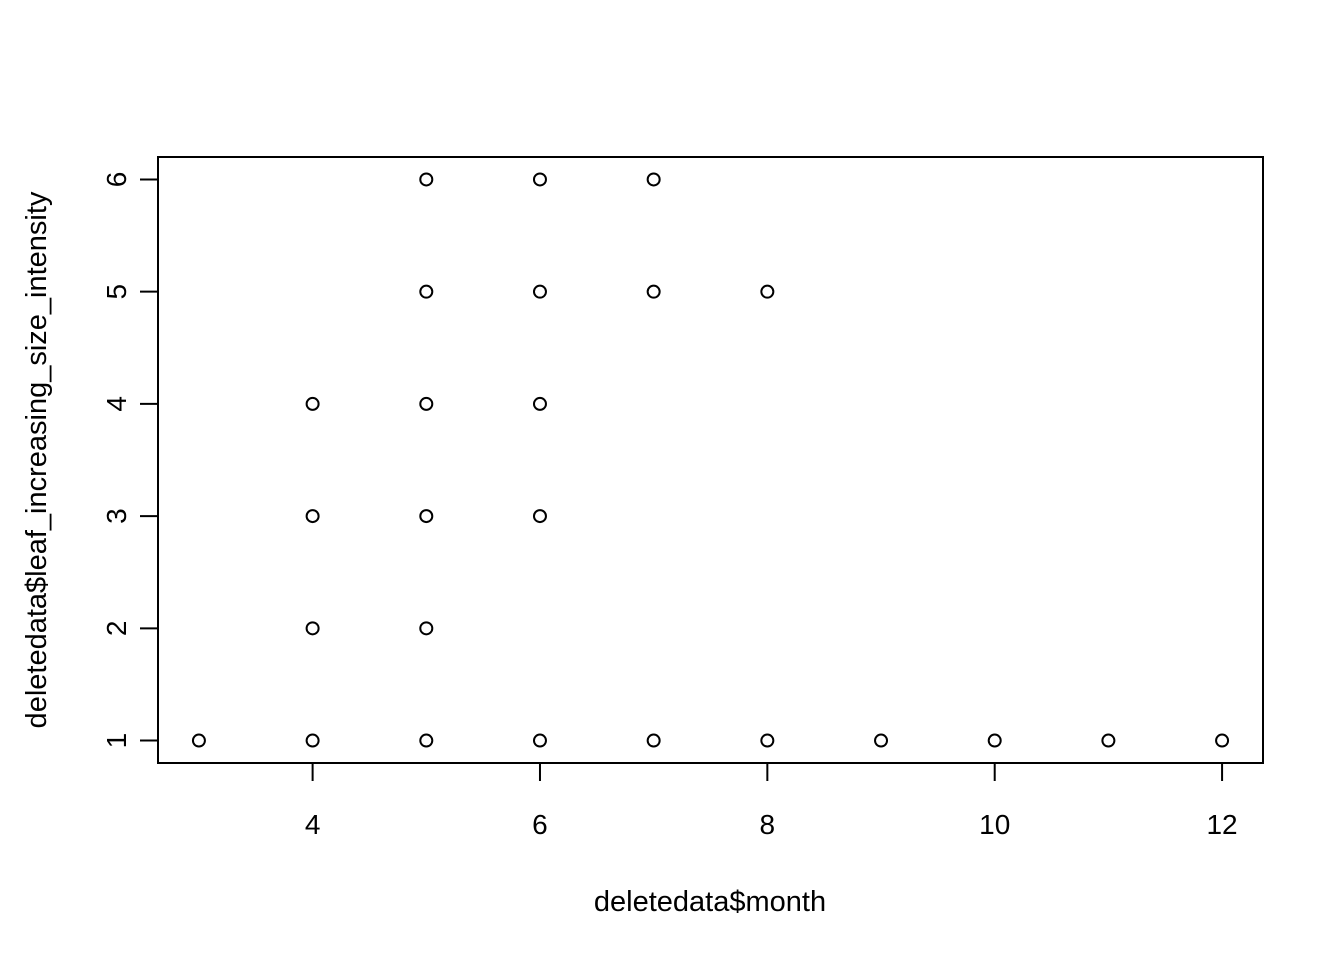 This screenshot has width=1344, height=960. I want to click on y-axis: 1 2 3 4 5 6, so click(130, 460).